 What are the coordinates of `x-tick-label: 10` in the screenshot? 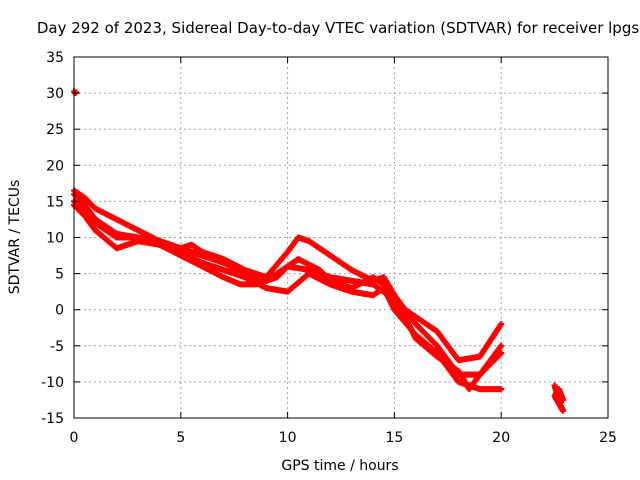 It's located at (288, 438).